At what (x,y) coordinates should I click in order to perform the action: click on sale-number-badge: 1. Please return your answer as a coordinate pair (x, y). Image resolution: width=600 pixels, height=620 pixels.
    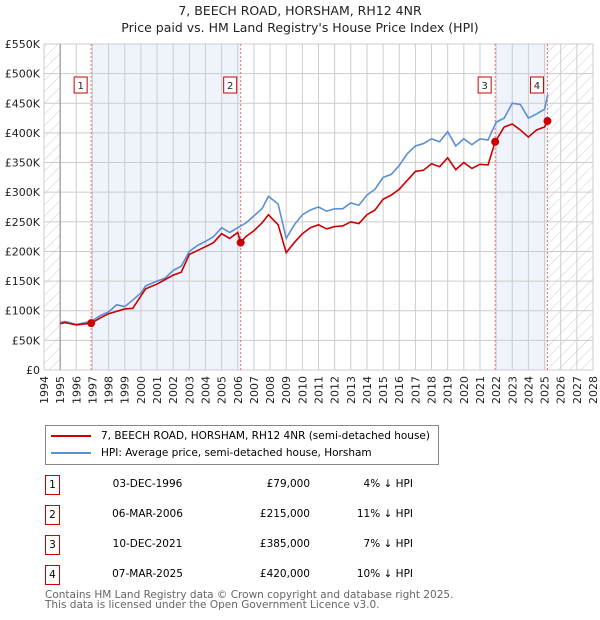
    Looking at the image, I should click on (52, 485).